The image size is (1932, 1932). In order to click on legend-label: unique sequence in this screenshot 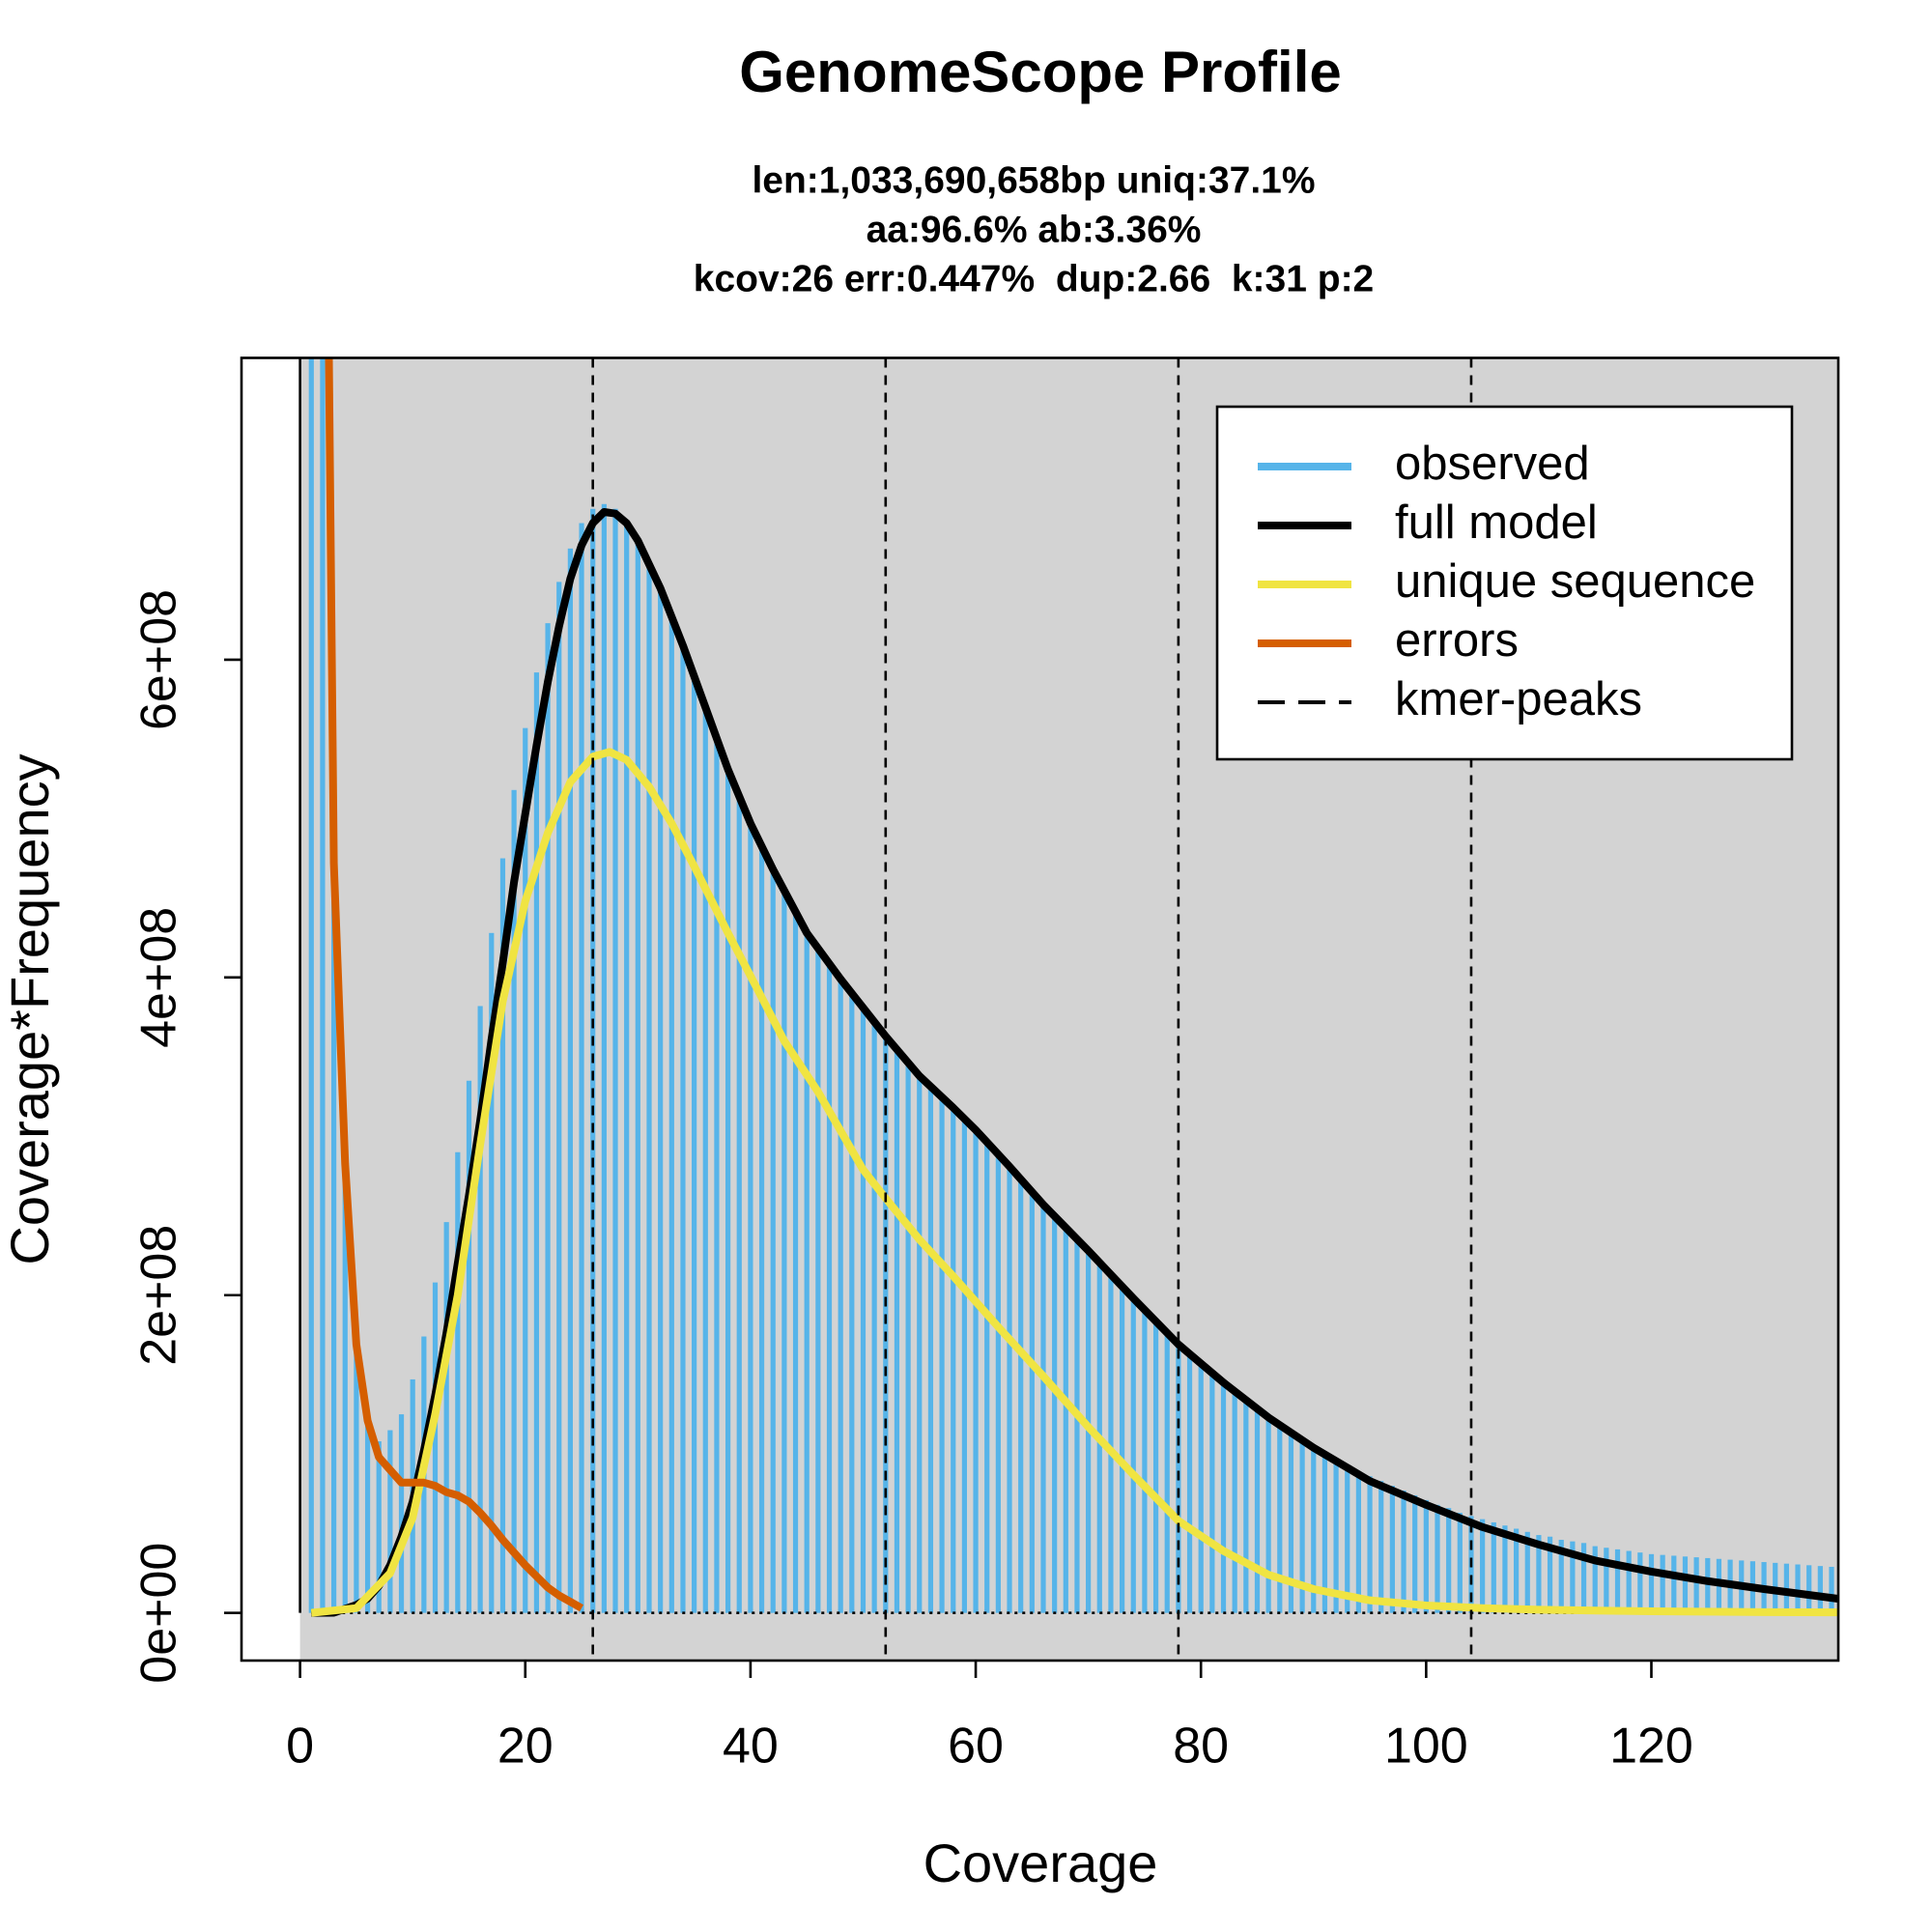, I will do `click(1575, 581)`.